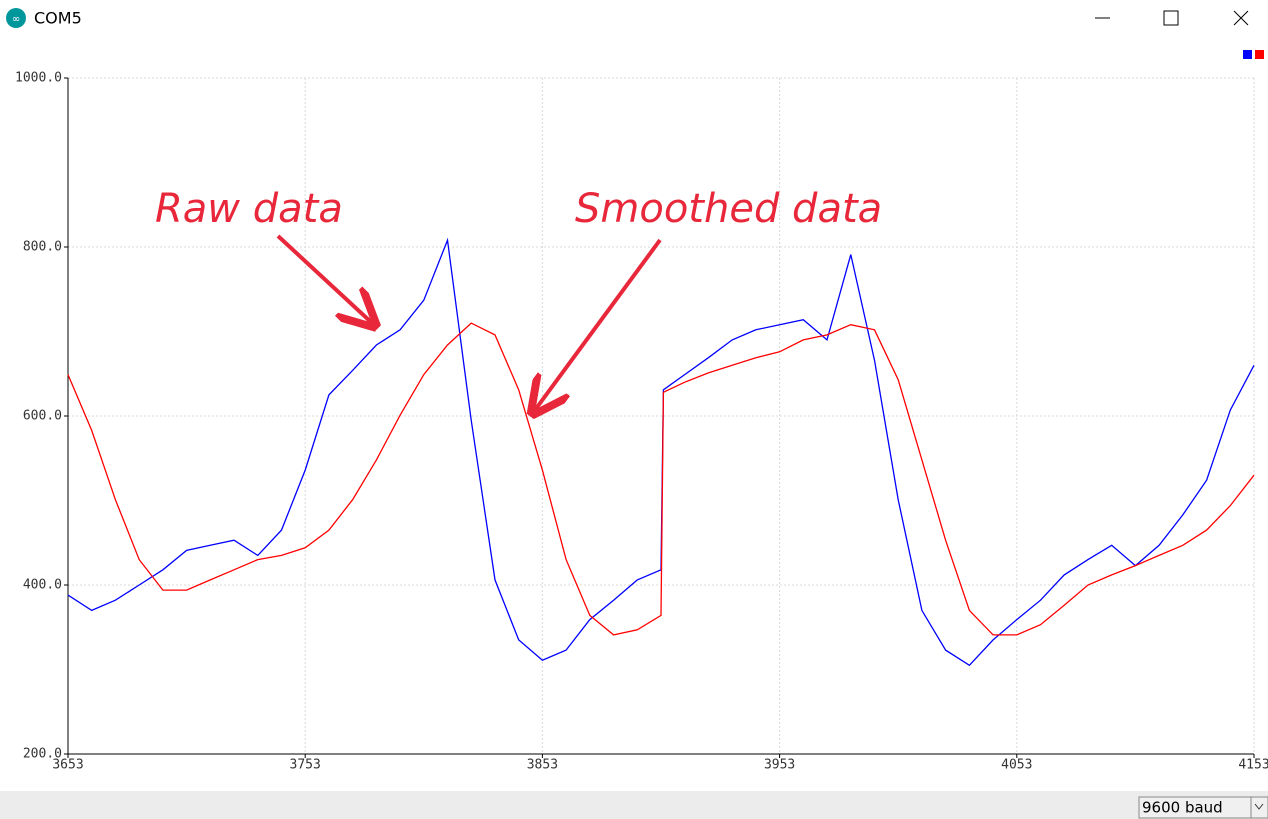 Image resolution: width=1268 pixels, height=819 pixels. I want to click on dropdown-button, so click(1259, 807).